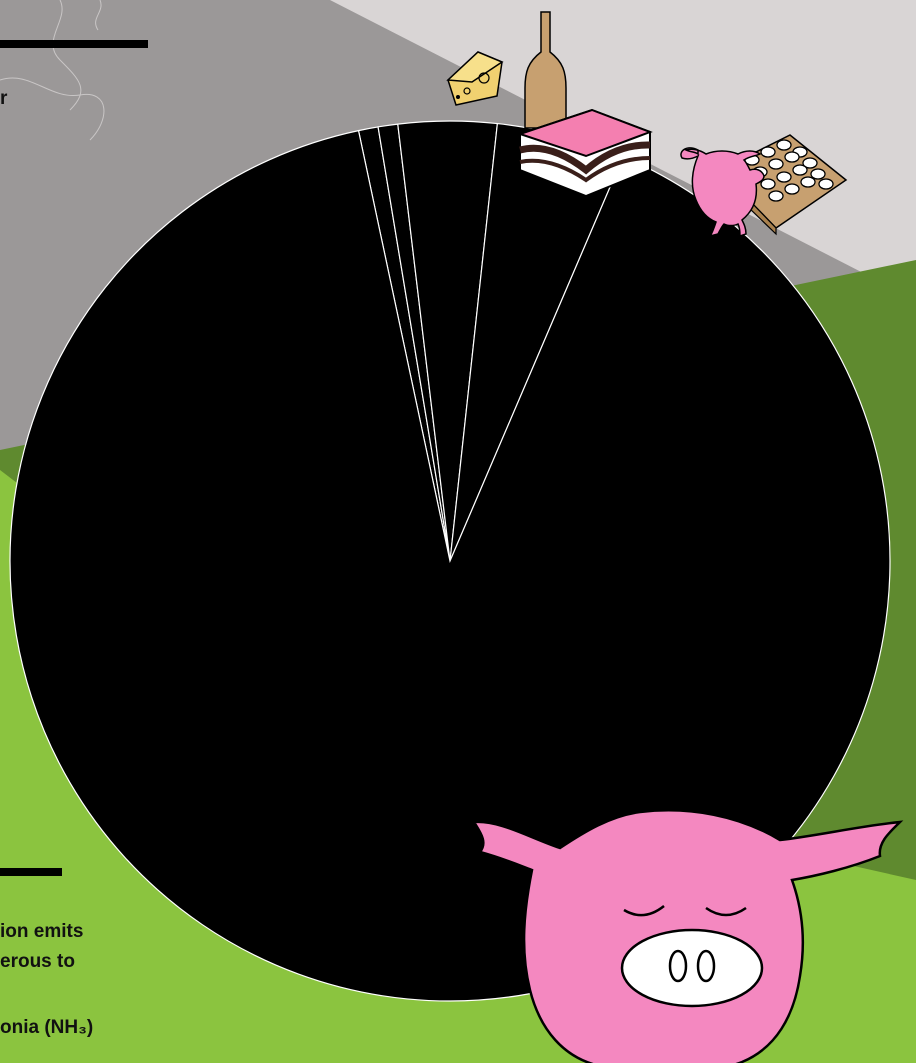 The width and height of the screenshot is (916, 1063). I want to click on header-rule, so click(74, 44).